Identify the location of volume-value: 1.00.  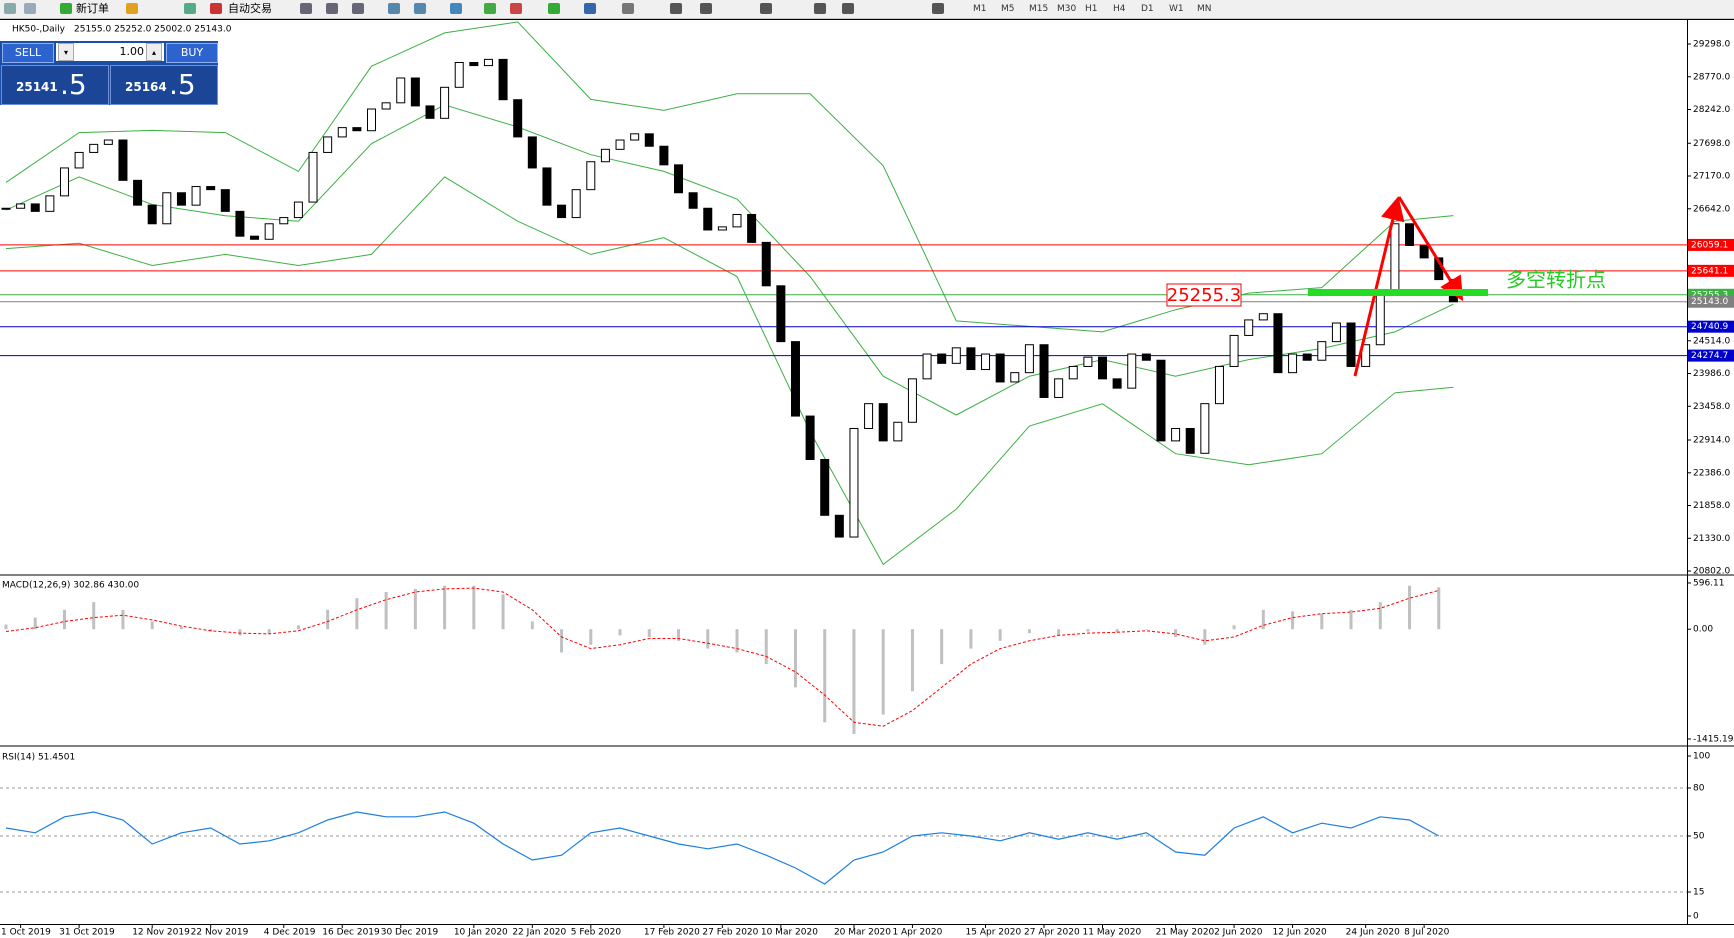
(132, 51).